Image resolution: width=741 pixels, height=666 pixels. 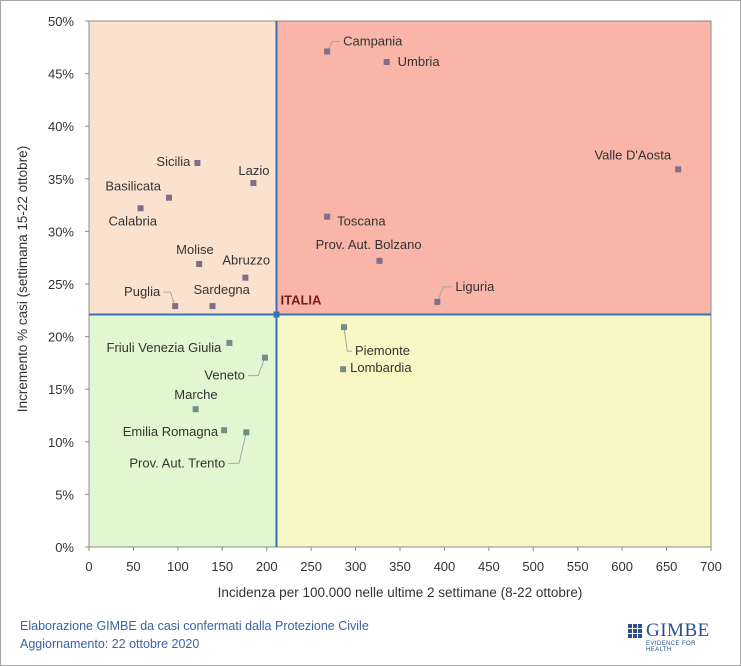 What do you see at coordinates (382, 350) in the screenshot?
I see `data-label: Piemonte` at bounding box center [382, 350].